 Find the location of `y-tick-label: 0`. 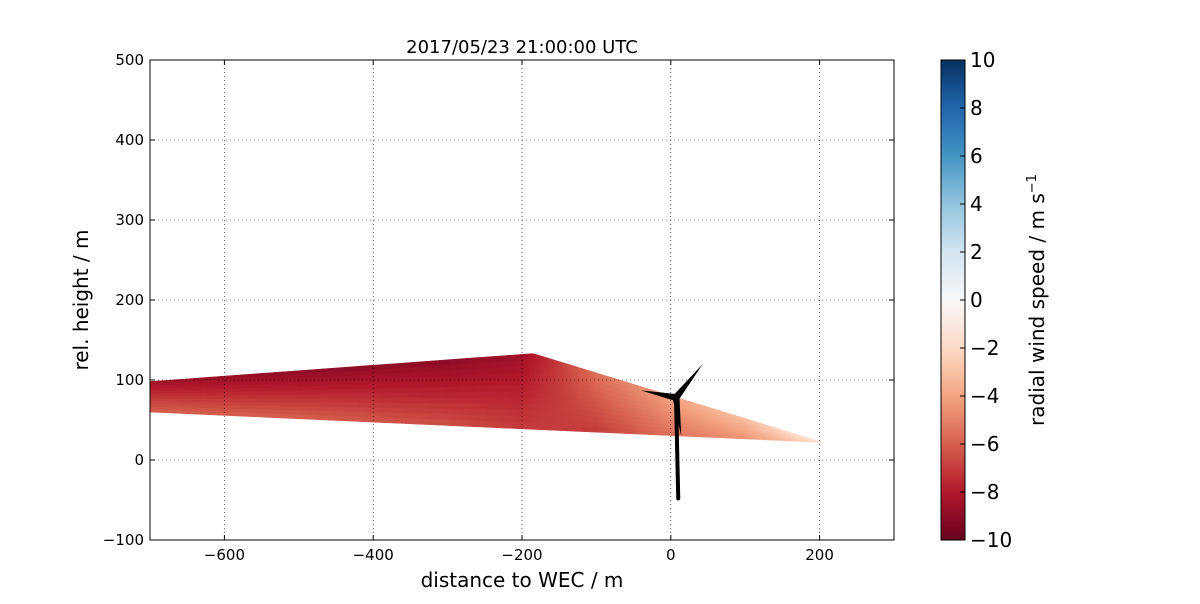

y-tick-label: 0 is located at coordinates (139, 460).